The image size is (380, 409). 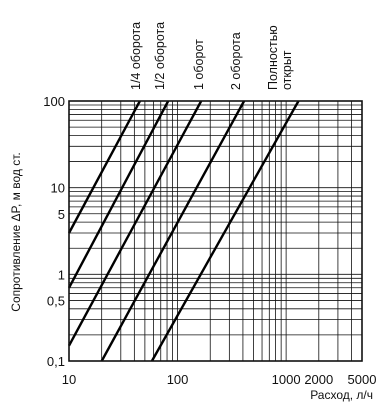 What do you see at coordinates (236, 61) in the screenshot?
I see `series-label: 2 оборота` at bounding box center [236, 61].